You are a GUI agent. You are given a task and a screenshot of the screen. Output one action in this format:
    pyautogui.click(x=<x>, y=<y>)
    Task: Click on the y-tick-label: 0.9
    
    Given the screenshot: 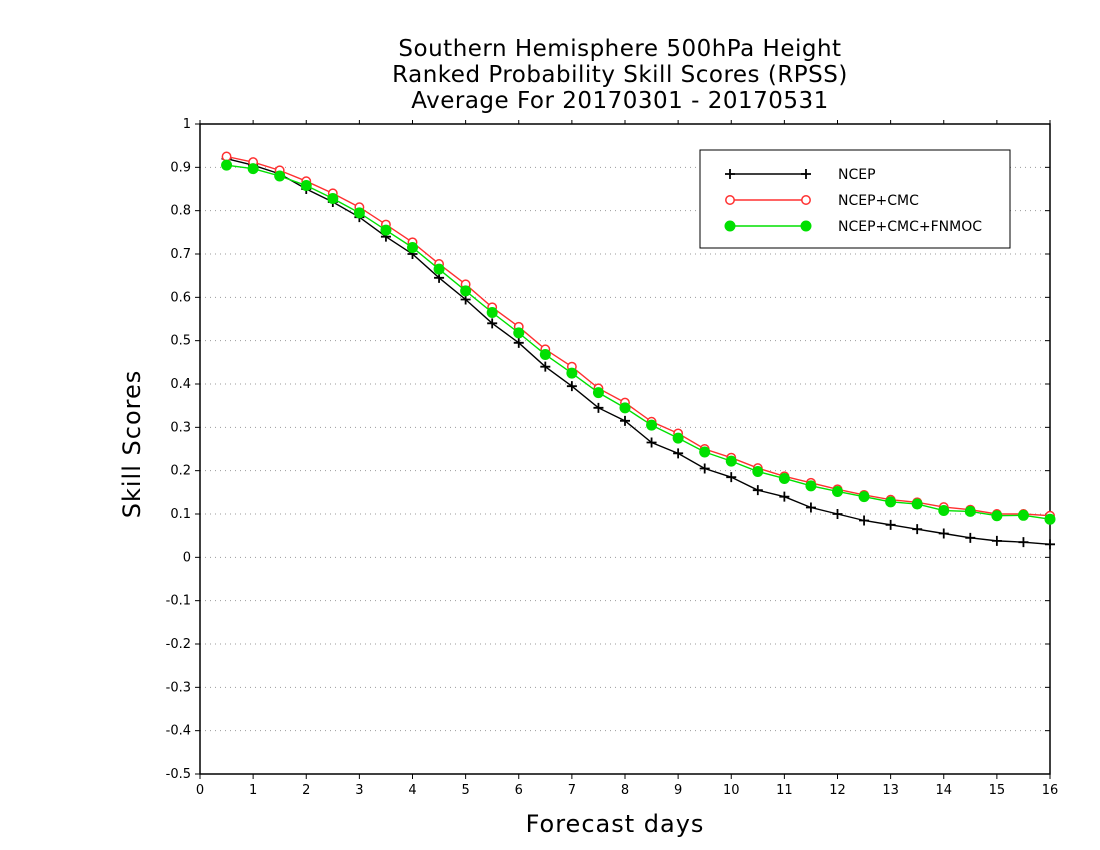 What is the action you would take?
    pyautogui.click(x=180, y=167)
    